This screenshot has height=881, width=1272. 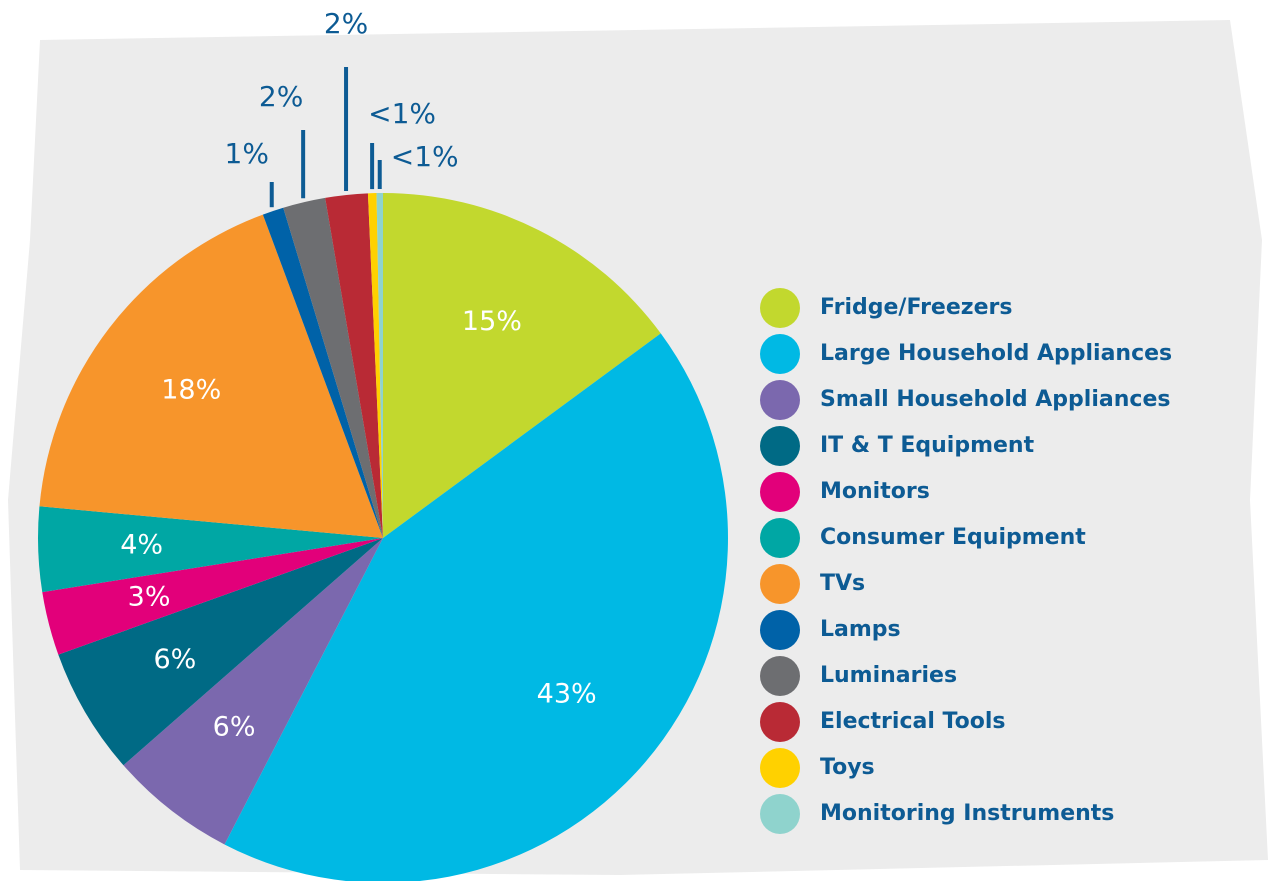 I want to click on legend-label: Electrical Tools, so click(x=912, y=721).